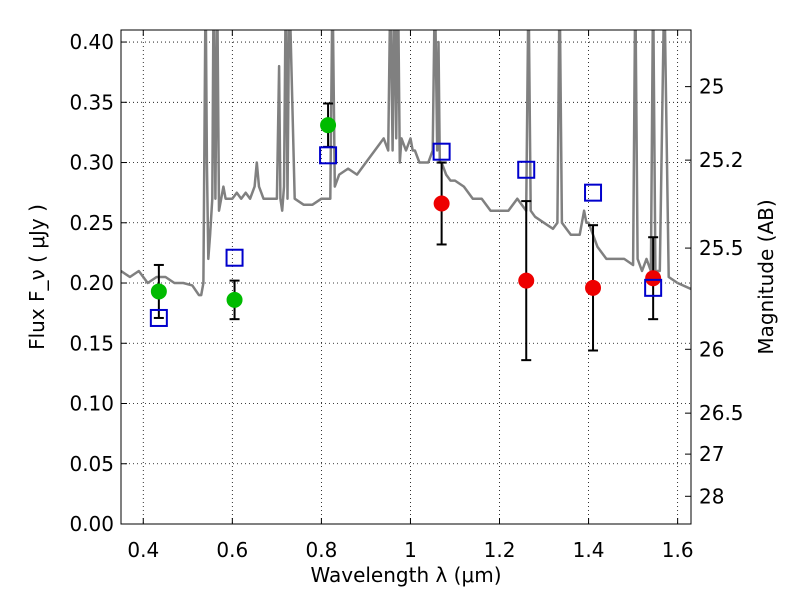  What do you see at coordinates (711, 454) in the screenshot?
I see `y2-tick-label: 27` at bounding box center [711, 454].